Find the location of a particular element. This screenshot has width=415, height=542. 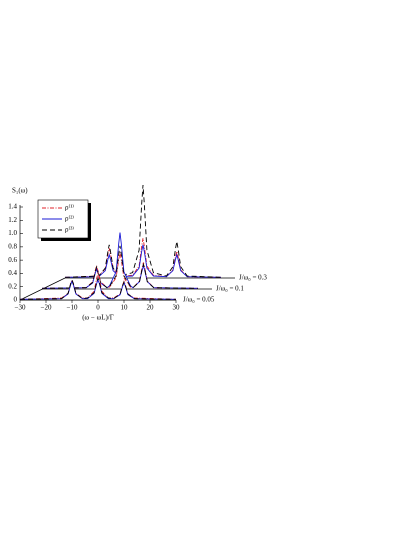

y-tick-label: 0.6 is located at coordinates (12, 260).